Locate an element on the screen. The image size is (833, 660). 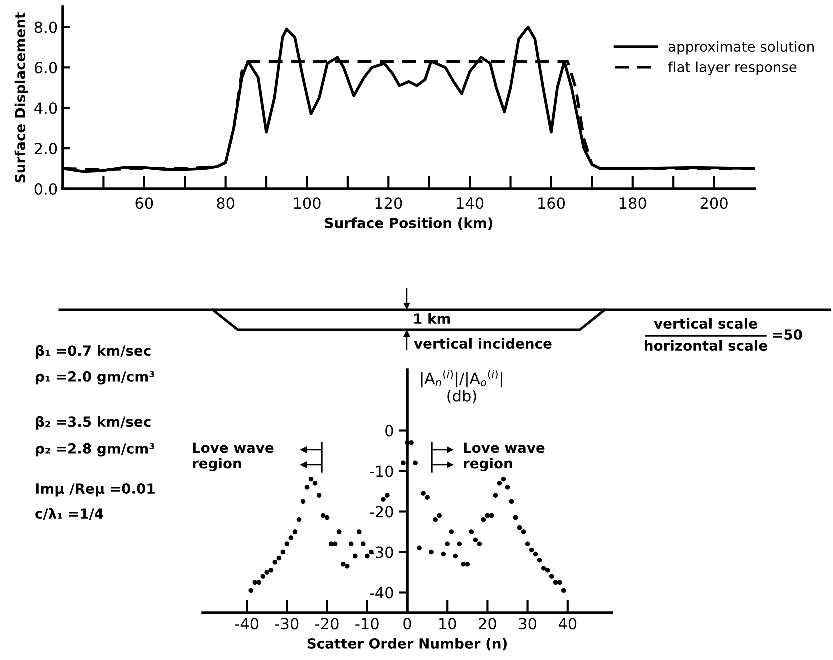
y-tick-label: -10 is located at coordinates (382, 472).